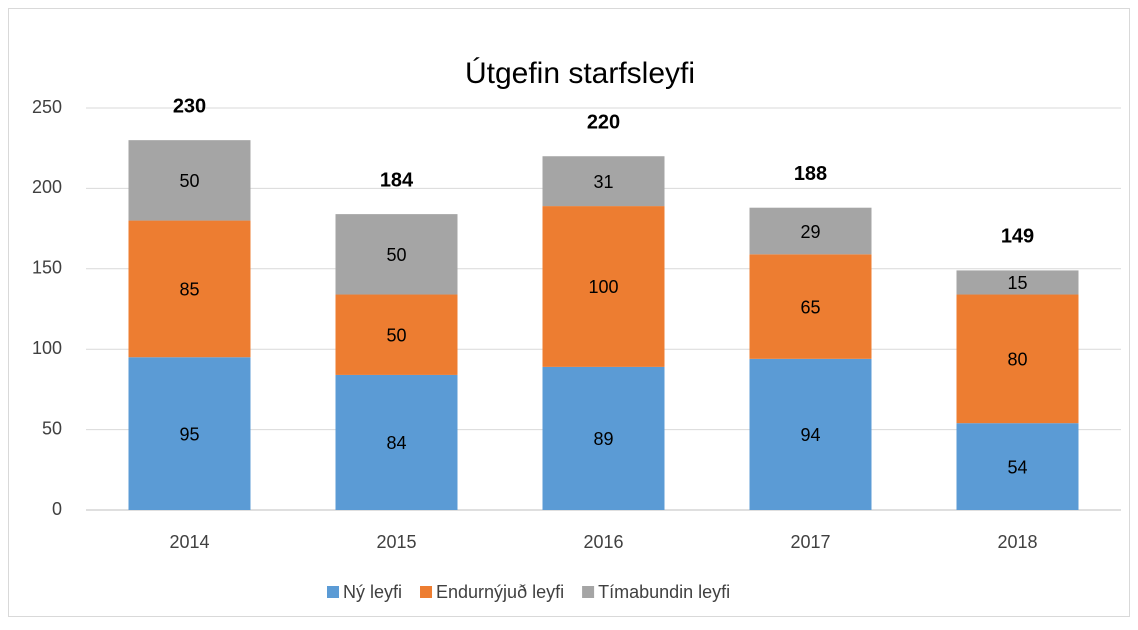 This screenshot has height=630, width=1138. I want to click on data-label: 94, so click(810, 435).